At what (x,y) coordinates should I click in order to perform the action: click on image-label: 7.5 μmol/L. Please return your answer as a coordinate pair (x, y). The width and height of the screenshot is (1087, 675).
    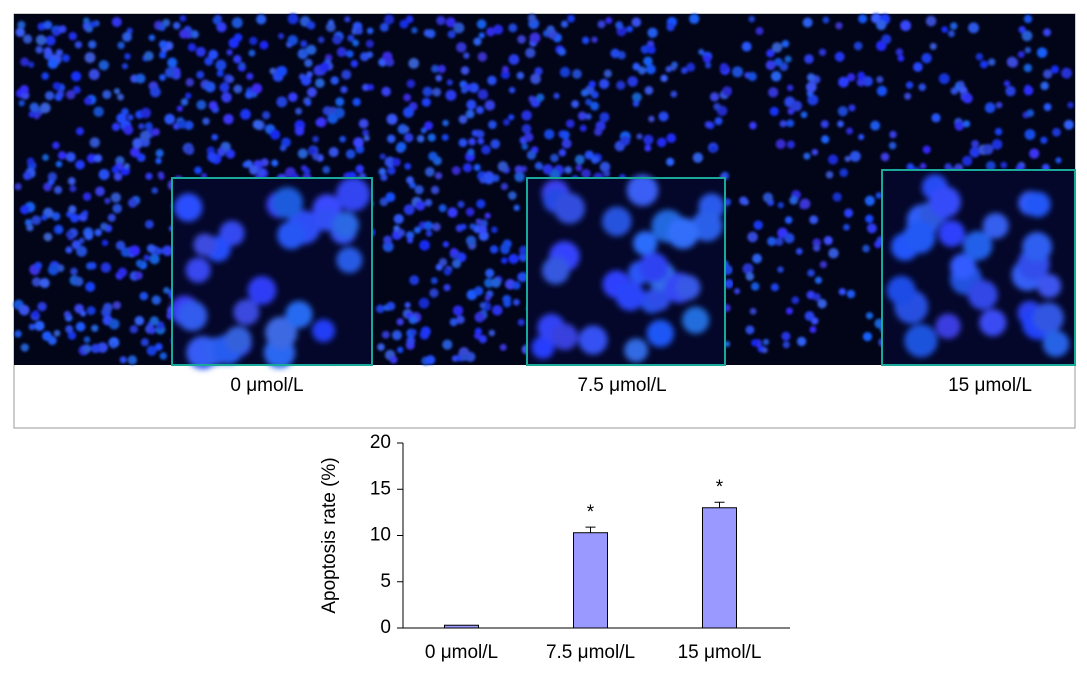
    Looking at the image, I should click on (621, 385).